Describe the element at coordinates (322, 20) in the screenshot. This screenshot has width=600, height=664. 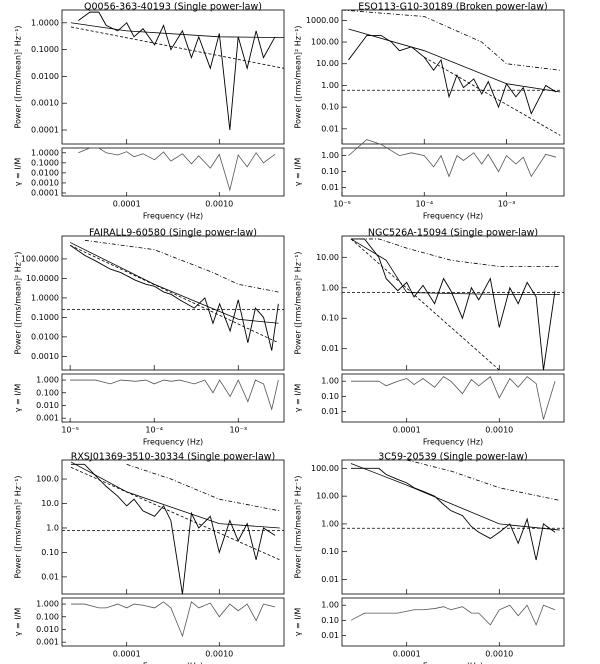
I see `y-tick-label: 1000.00` at that location.